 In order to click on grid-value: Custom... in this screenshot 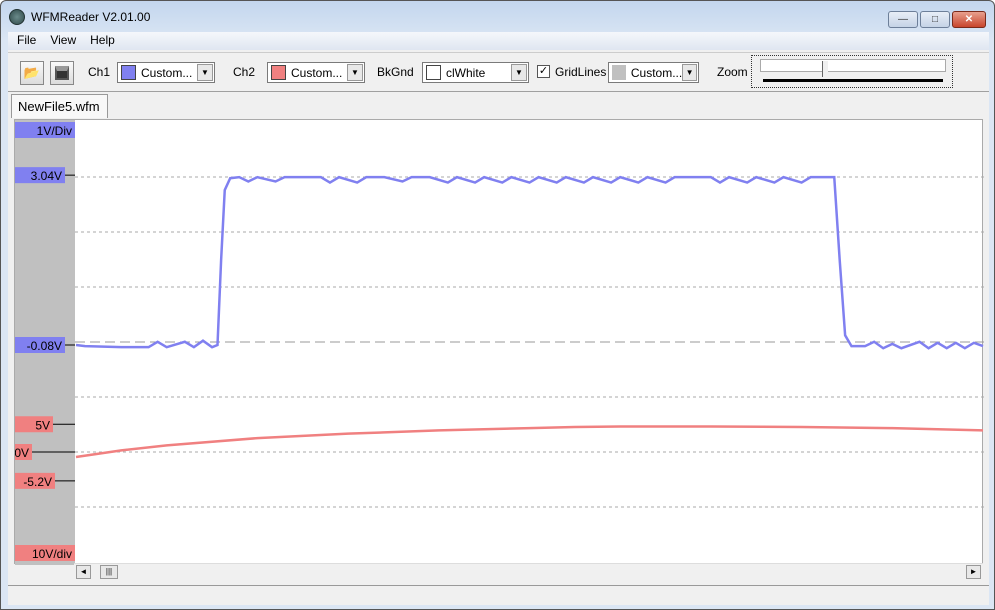, I will do `click(656, 72)`.